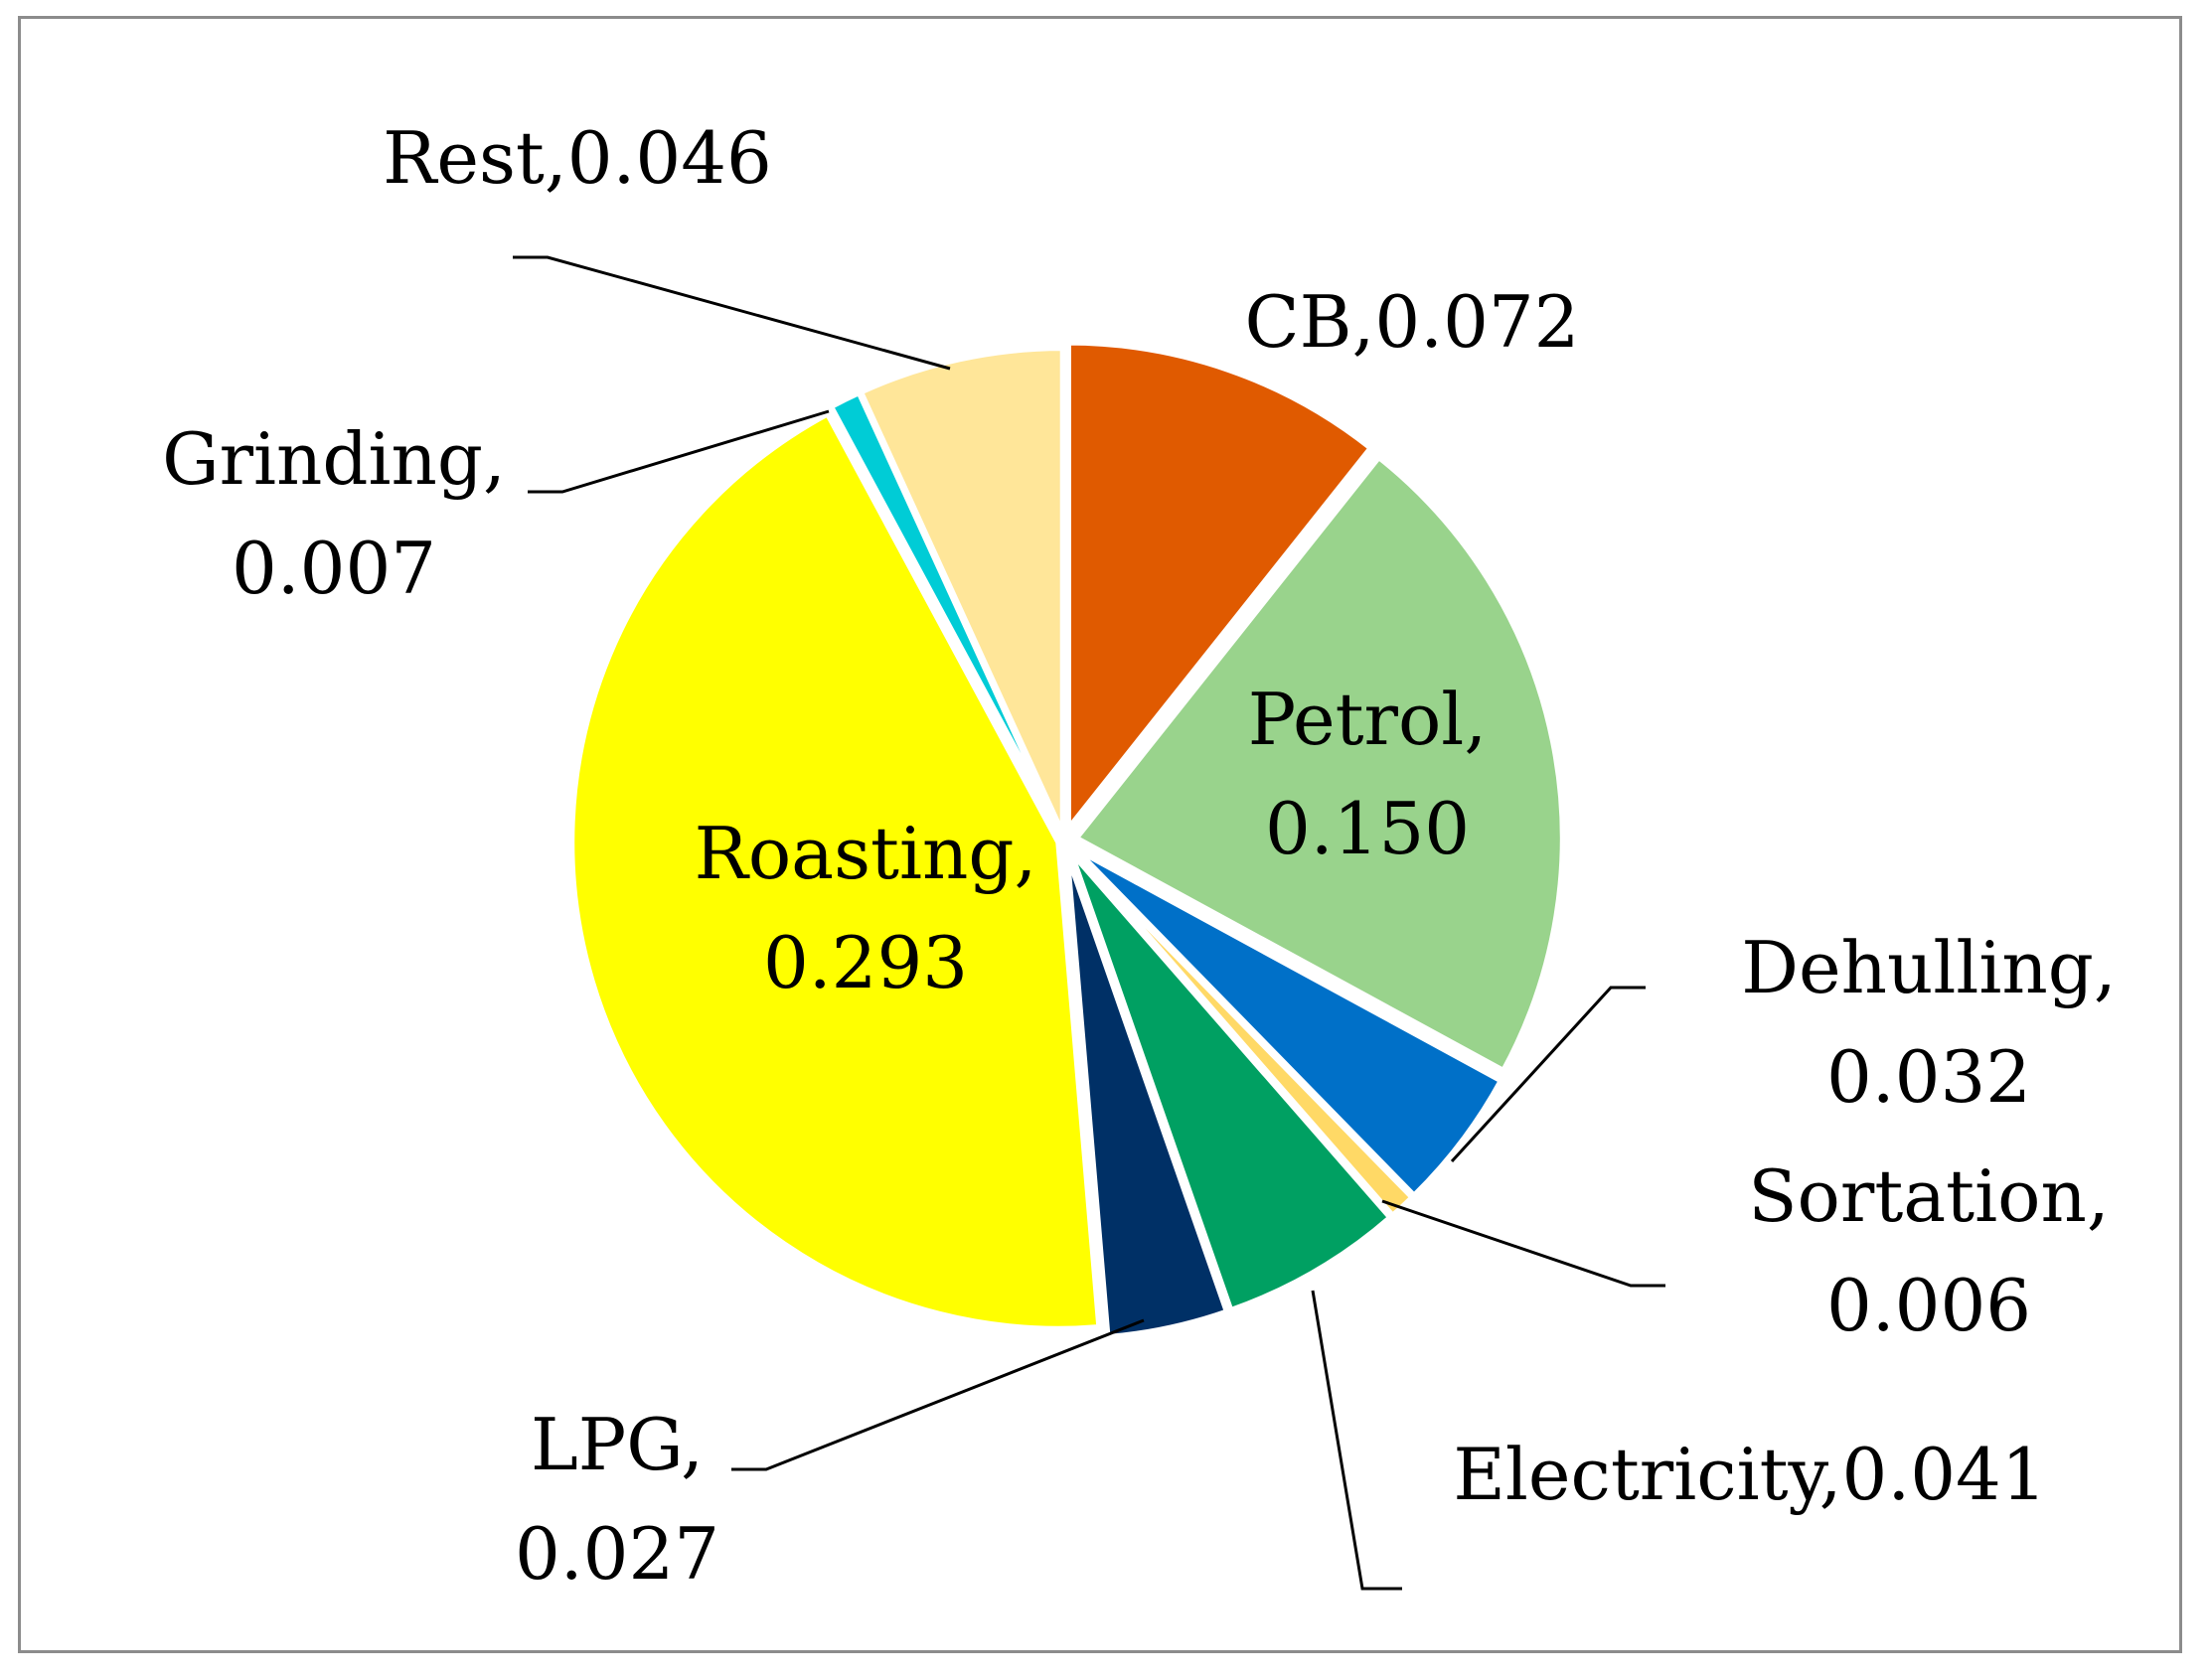  Describe the element at coordinates (866, 908) in the screenshot. I see `slice-label-roasting: Roasting, 0.293` at that location.